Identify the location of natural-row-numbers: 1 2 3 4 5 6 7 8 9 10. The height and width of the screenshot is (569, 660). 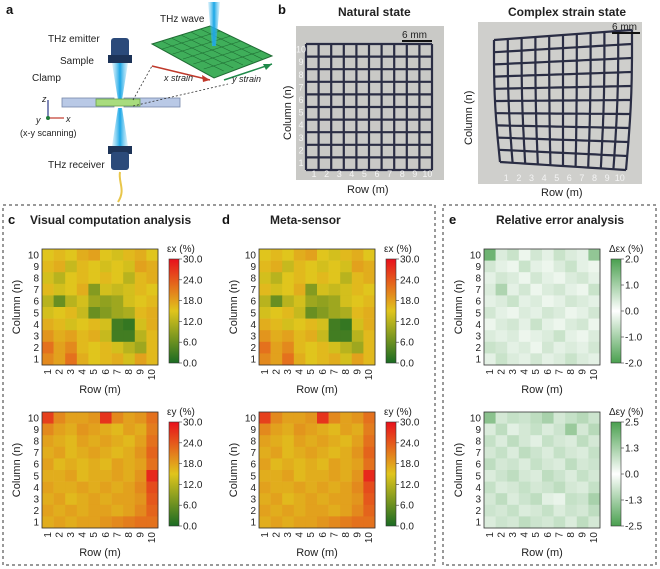
(371, 174).